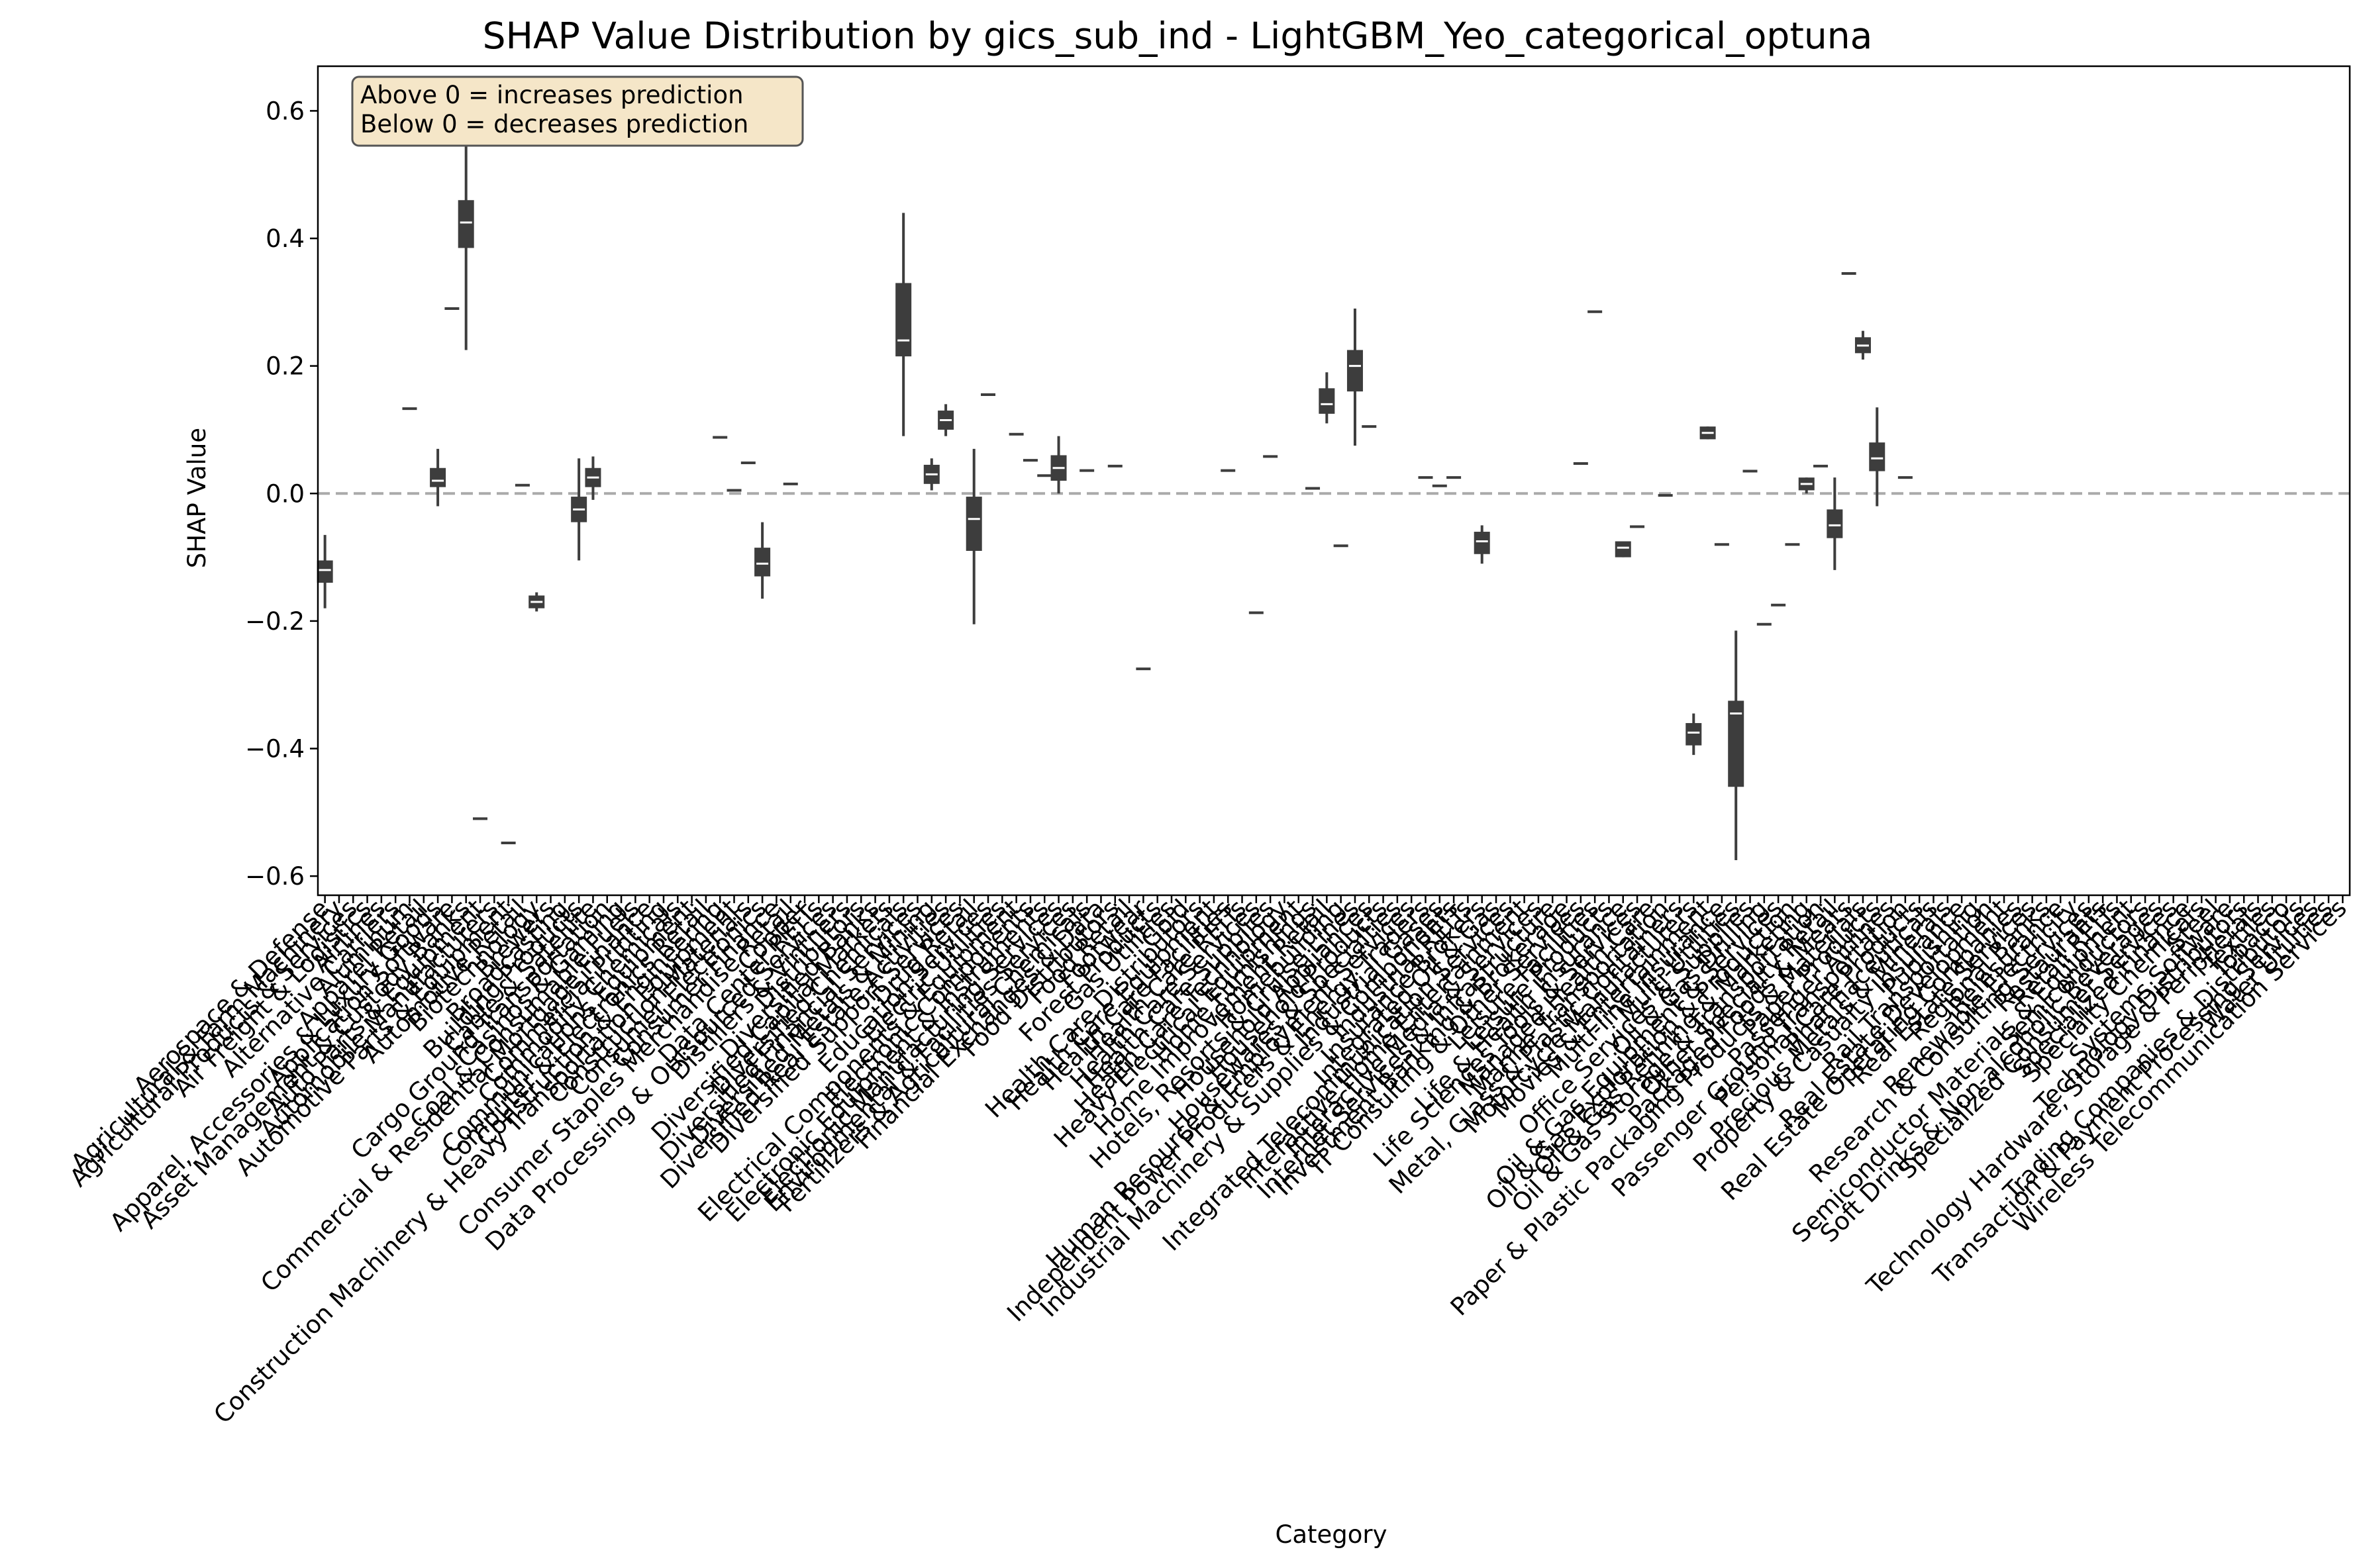 The image size is (2361, 1568). What do you see at coordinates (197, 498) in the screenshot?
I see `y-axis-label: SHAP Value` at bounding box center [197, 498].